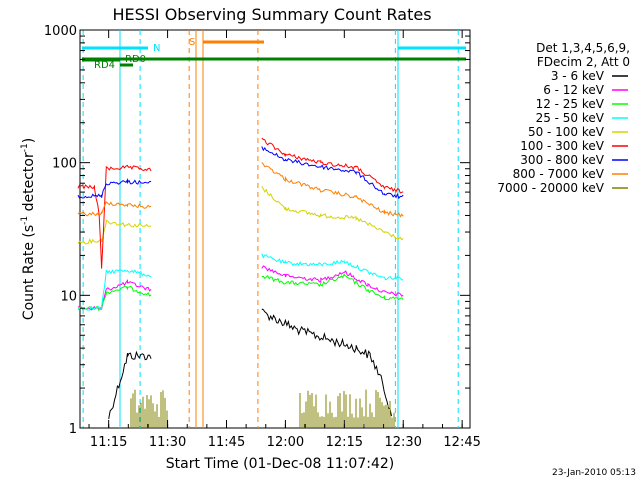  I want to click on flag-label-n: N, so click(156, 48).